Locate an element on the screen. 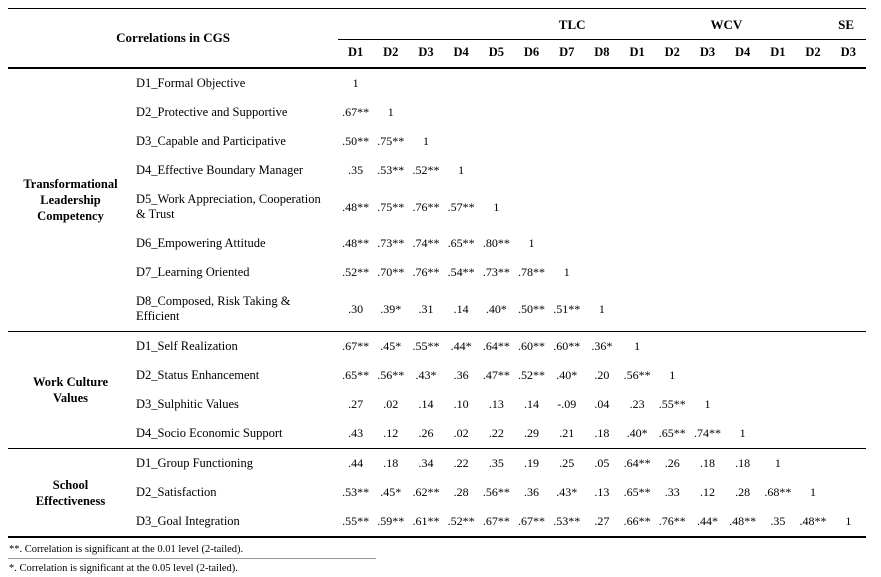 The height and width of the screenshot is (577, 881). corr-value: .59** is located at coordinates (391, 522).